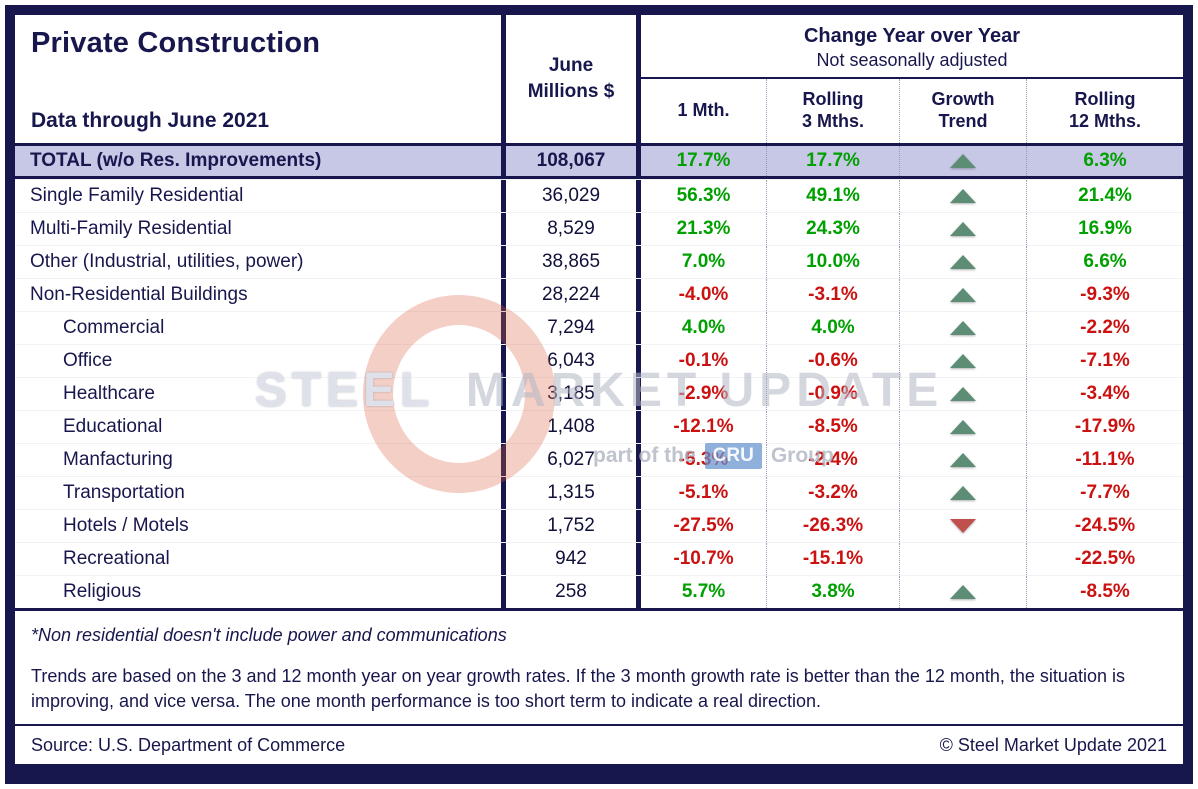 The width and height of the screenshot is (1198, 789). Describe the element at coordinates (571, 328) in the screenshot. I see `row-millions: 7,294` at that location.